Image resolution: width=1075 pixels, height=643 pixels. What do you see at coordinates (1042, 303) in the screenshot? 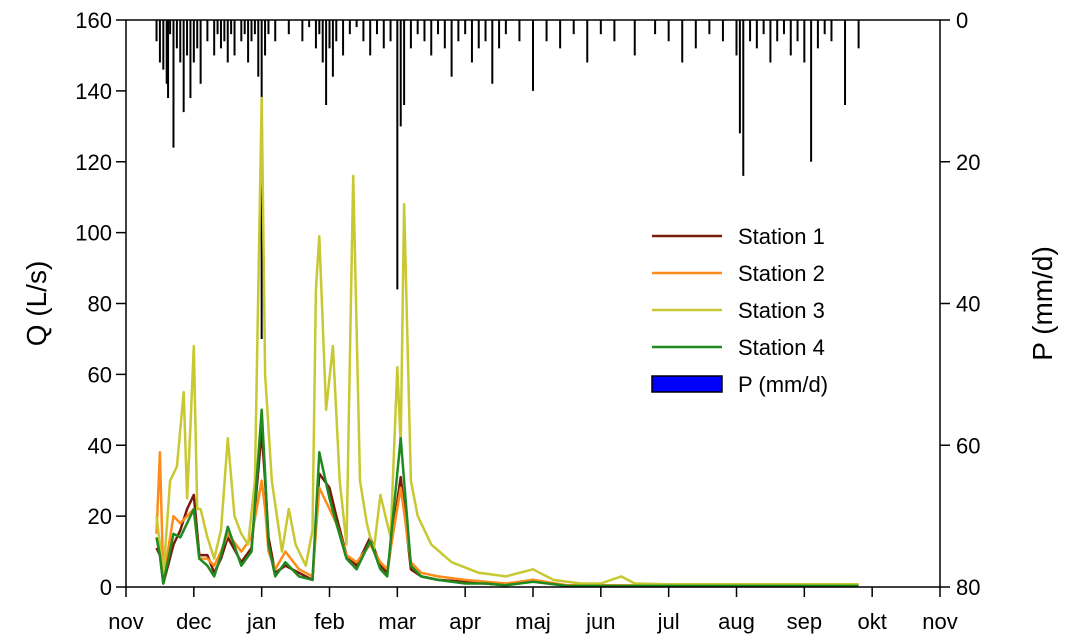
I see `y2-axis-title: P (mm/d)` at bounding box center [1042, 303].